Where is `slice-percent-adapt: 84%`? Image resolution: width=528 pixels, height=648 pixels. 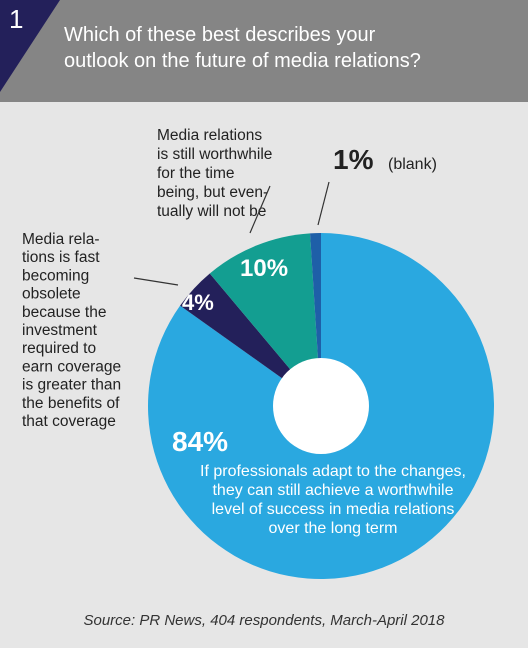
slice-percent-adapt: 84% is located at coordinates (200, 441).